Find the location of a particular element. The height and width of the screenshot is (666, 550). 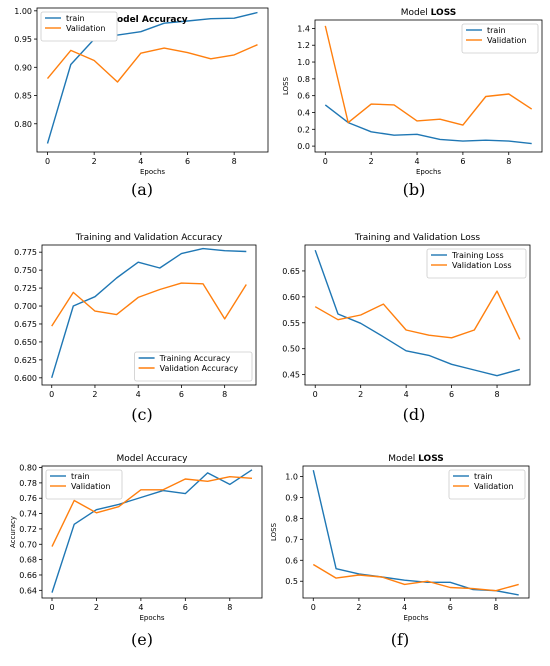

y-tick-label: 0.74 is located at coordinates (28, 514).